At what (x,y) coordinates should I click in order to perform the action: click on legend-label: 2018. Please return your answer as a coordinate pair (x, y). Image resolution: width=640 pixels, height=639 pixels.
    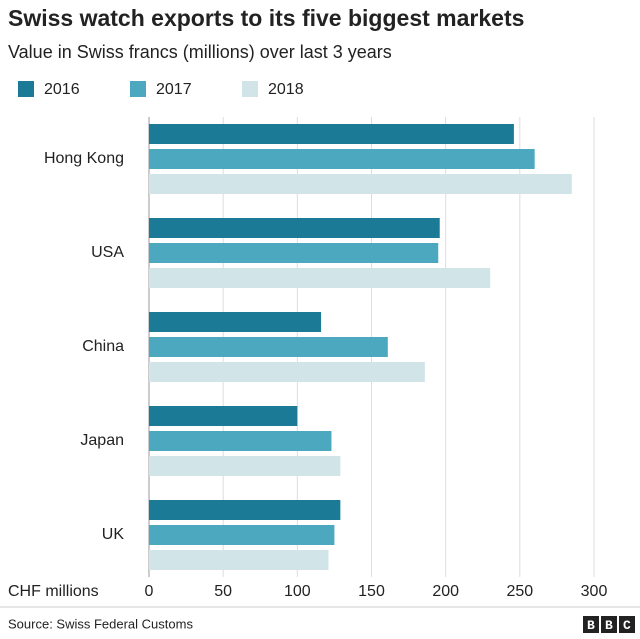
    Looking at the image, I should click on (286, 89).